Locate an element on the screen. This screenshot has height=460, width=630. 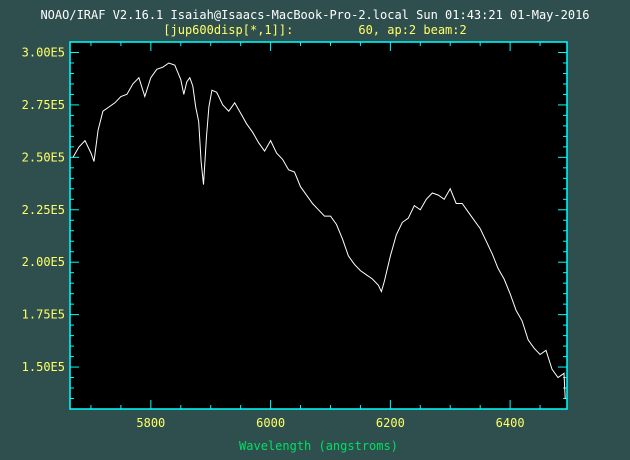
plot-subtitle: [jup600disp[*,1]]: 60, ap:2 beam:2 is located at coordinates (315, 30).